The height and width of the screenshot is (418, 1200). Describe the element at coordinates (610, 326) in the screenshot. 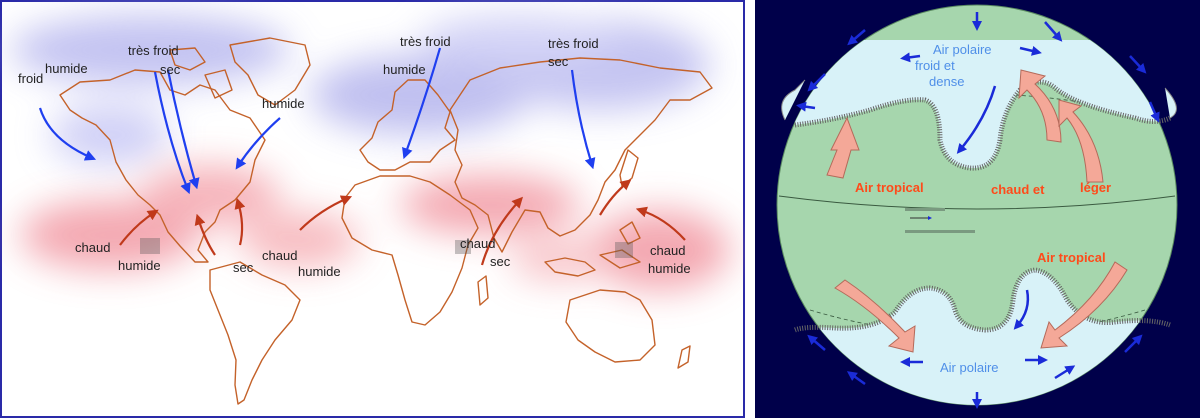

I see `australia-outline` at that location.